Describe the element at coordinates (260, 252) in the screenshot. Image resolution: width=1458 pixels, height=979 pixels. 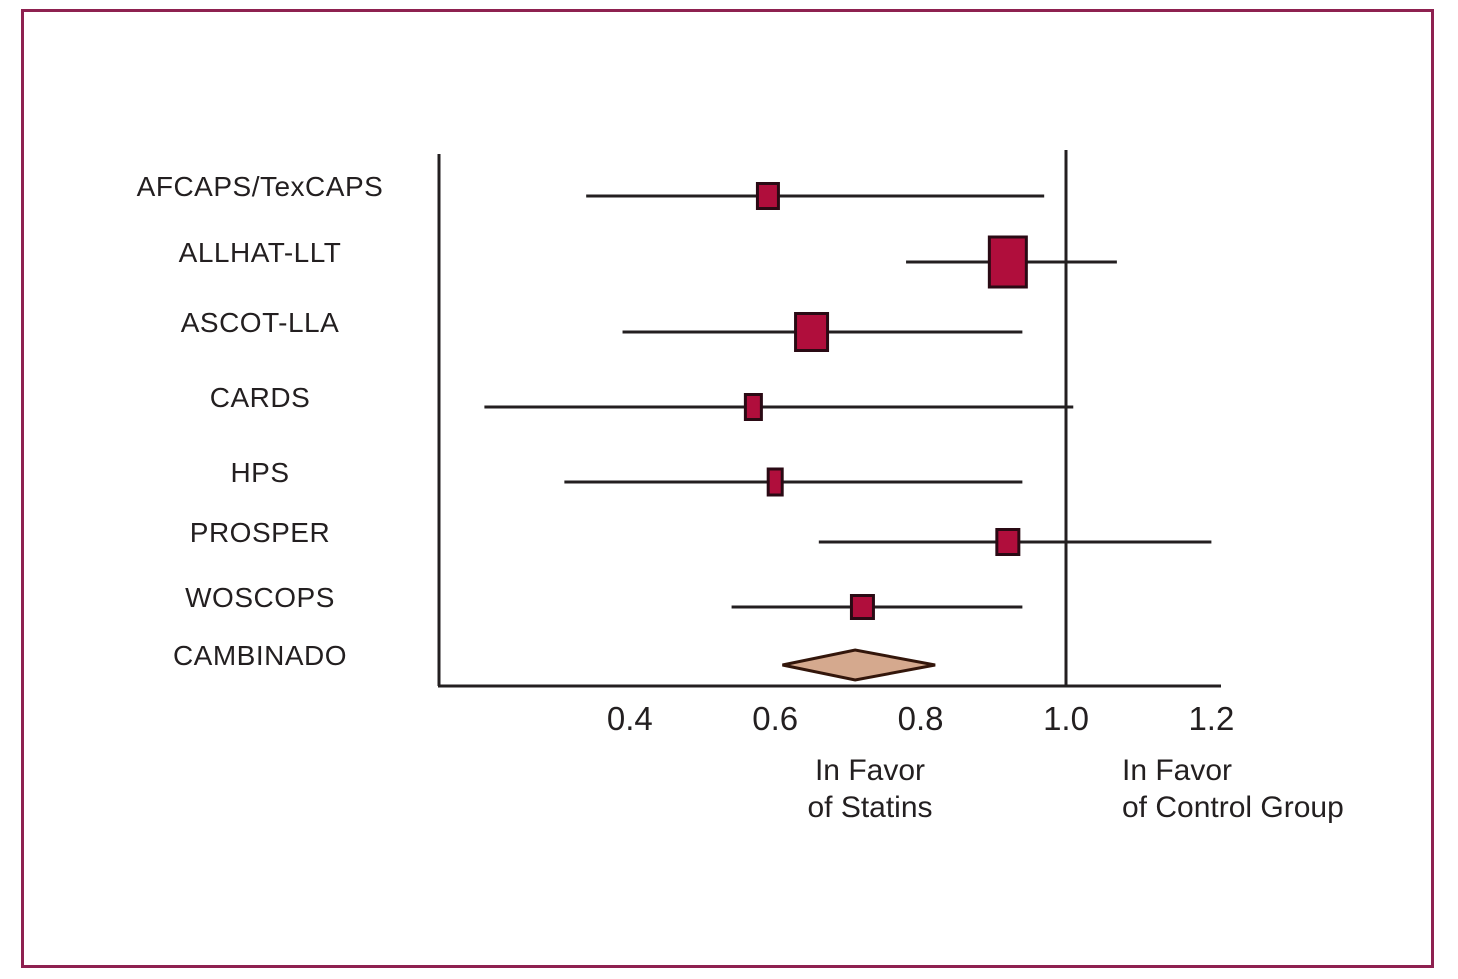
I see `trial-label: ALLHAT-LLT` at that location.